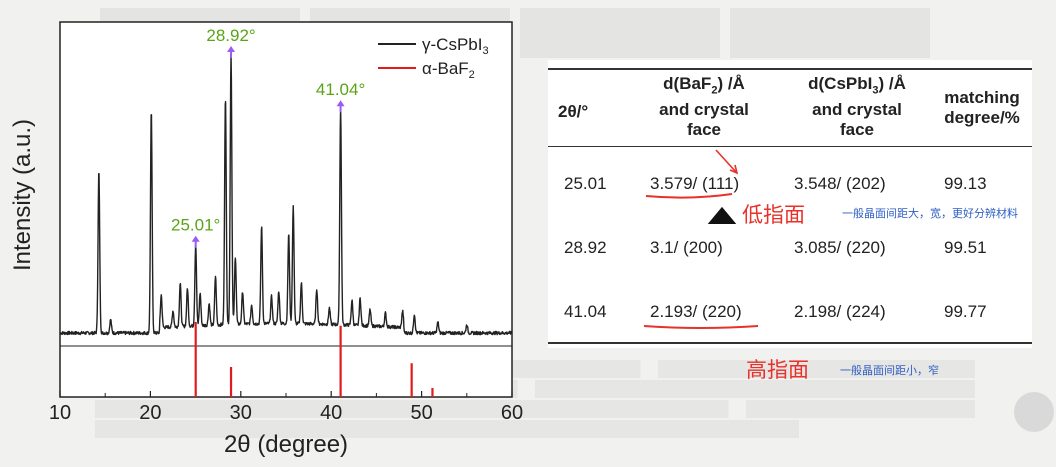 The height and width of the screenshot is (467, 1056). Describe the element at coordinates (773, 215) in the screenshot. I see `low-index-face-note: 低指面` at that location.